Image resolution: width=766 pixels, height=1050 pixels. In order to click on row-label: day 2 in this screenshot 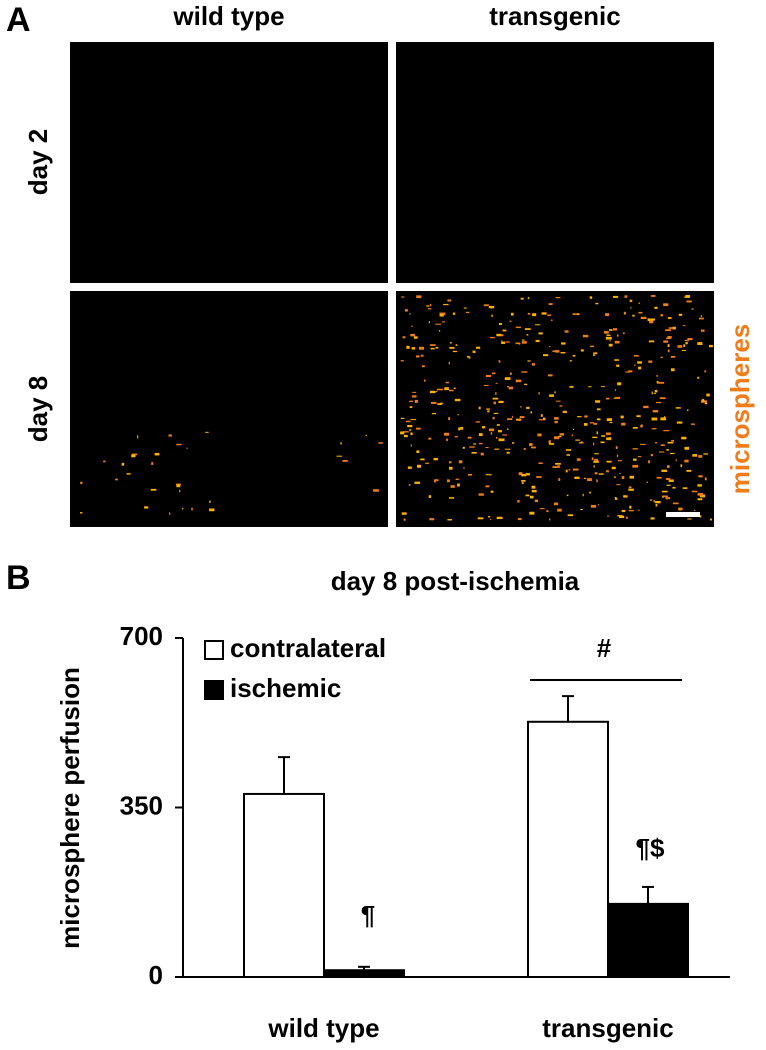, I will do `click(38, 162)`.